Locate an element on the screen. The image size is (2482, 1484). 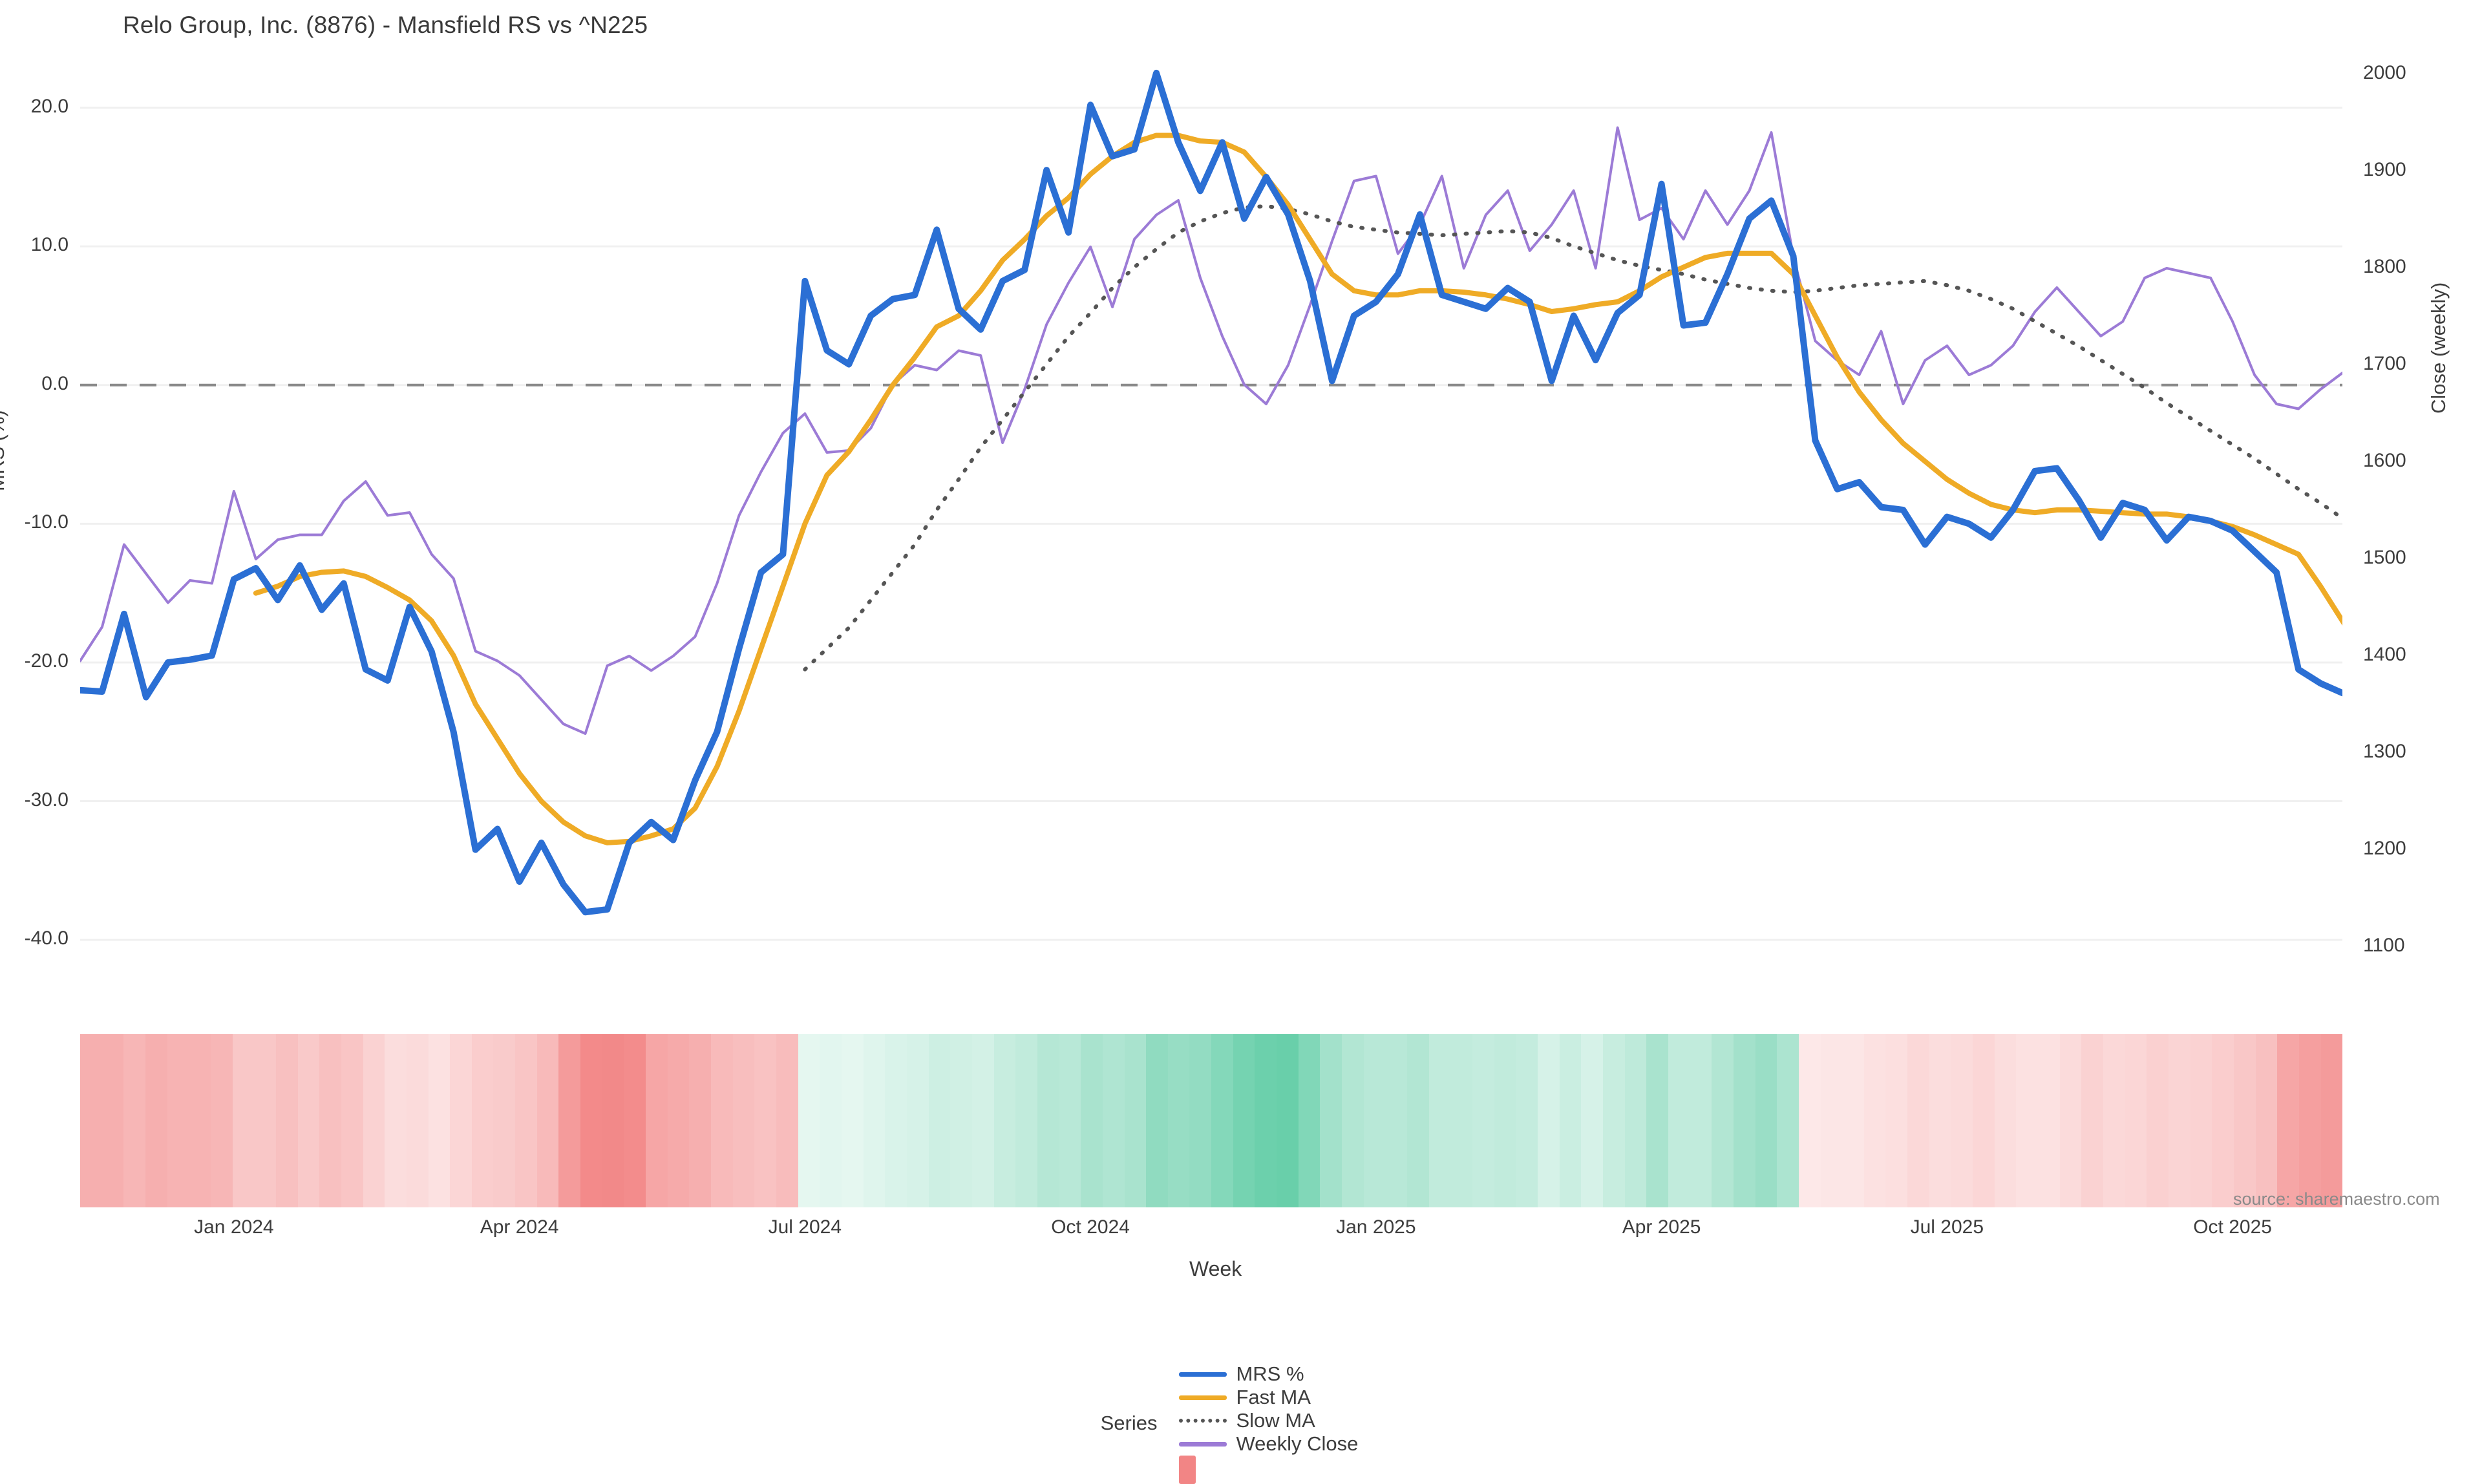
legend-item-slow-ma: Slow MA is located at coordinates (1268, 1421).